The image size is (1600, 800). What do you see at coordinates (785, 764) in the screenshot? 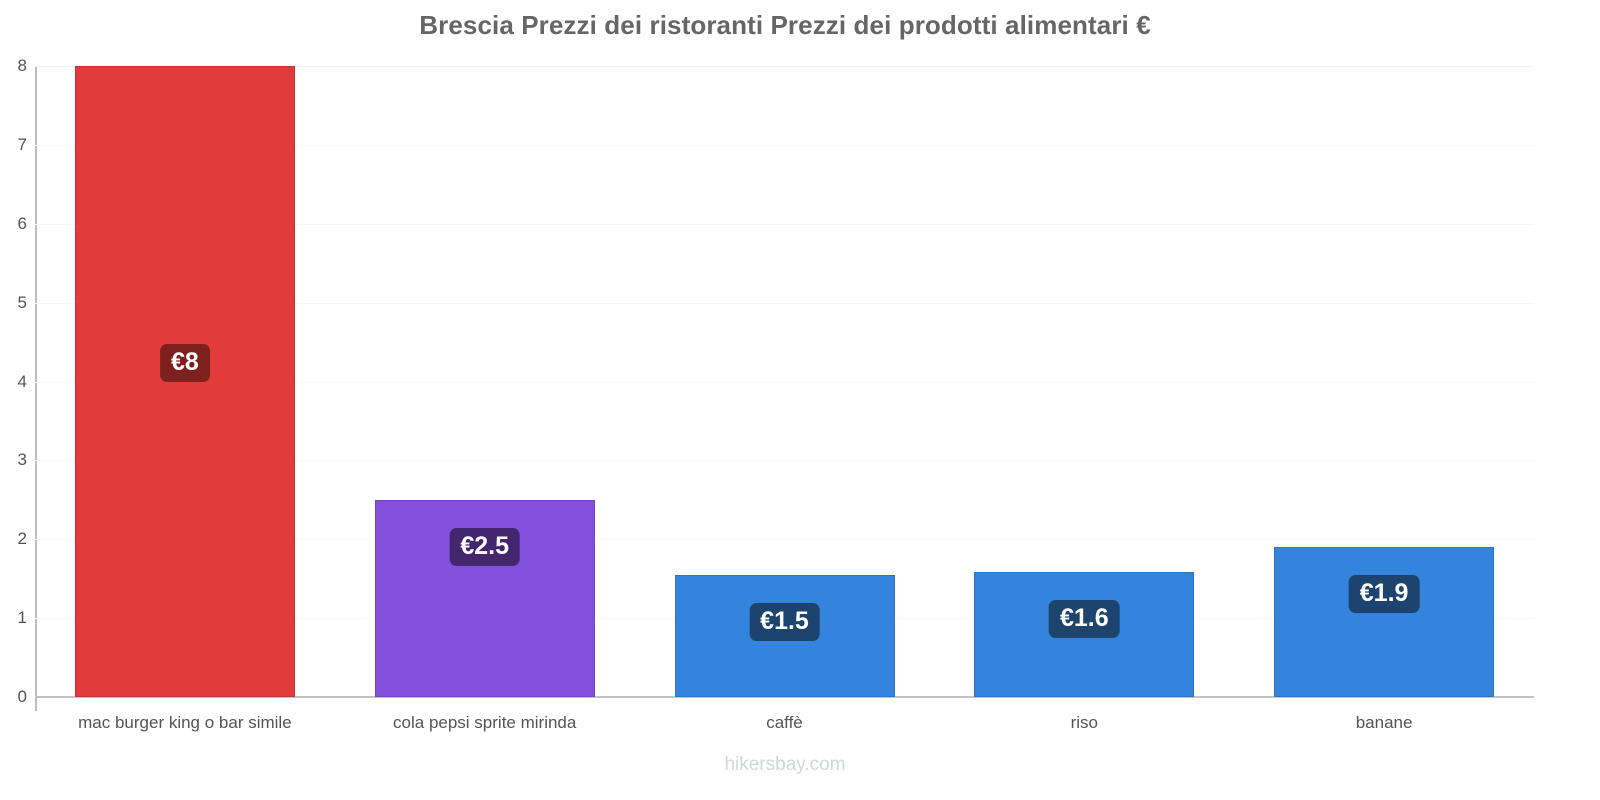
I see `footer-watermark: hikersbay.com` at bounding box center [785, 764].